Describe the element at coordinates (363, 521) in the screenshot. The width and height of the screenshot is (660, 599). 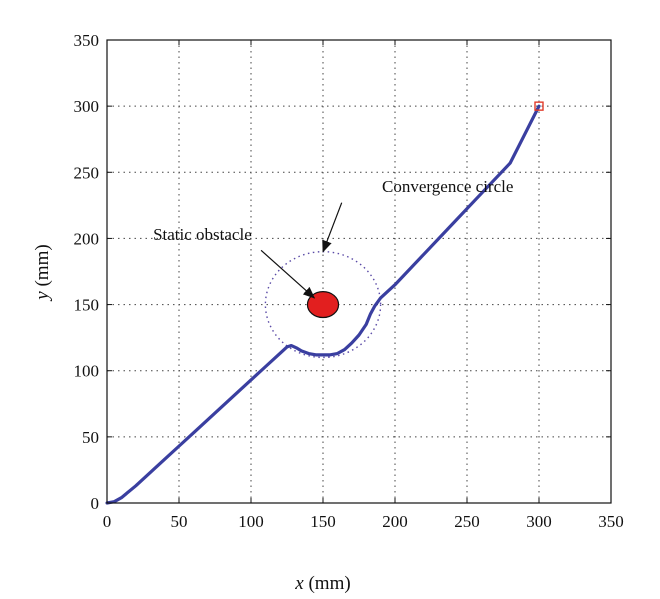
I see `x-tick-labels: 0 50 100 150 200 250 300 350` at that location.